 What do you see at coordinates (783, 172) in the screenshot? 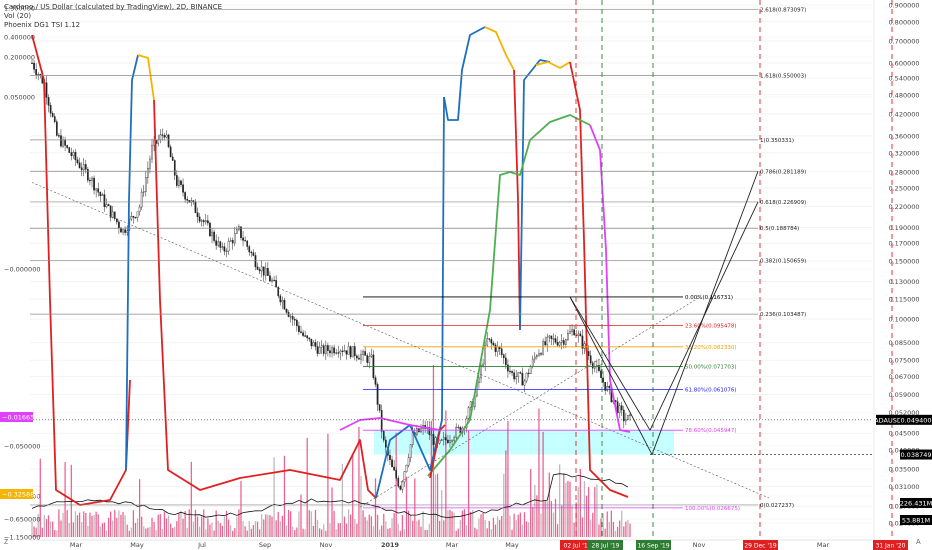
I see `fib-extension-label: 0.786(0.281189)` at bounding box center [783, 172].